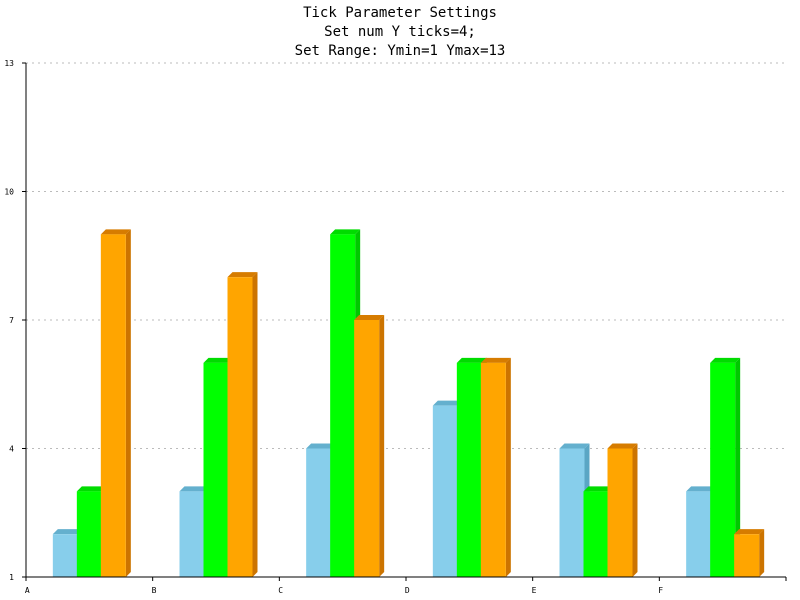 This screenshot has height=600, width=800. Describe the element at coordinates (11, 577) in the screenshot. I see `y-tick-label: 1` at that location.